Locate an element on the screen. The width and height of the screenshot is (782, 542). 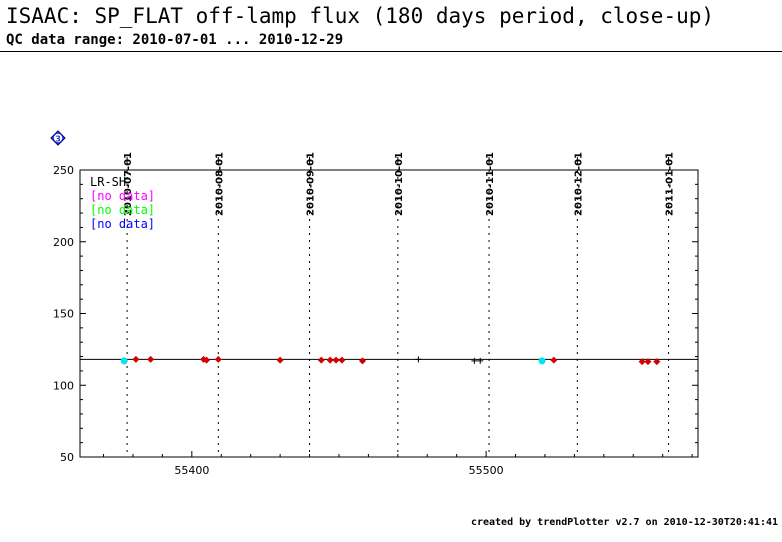
badge-inner-circle is located at coordinates (58, 138).